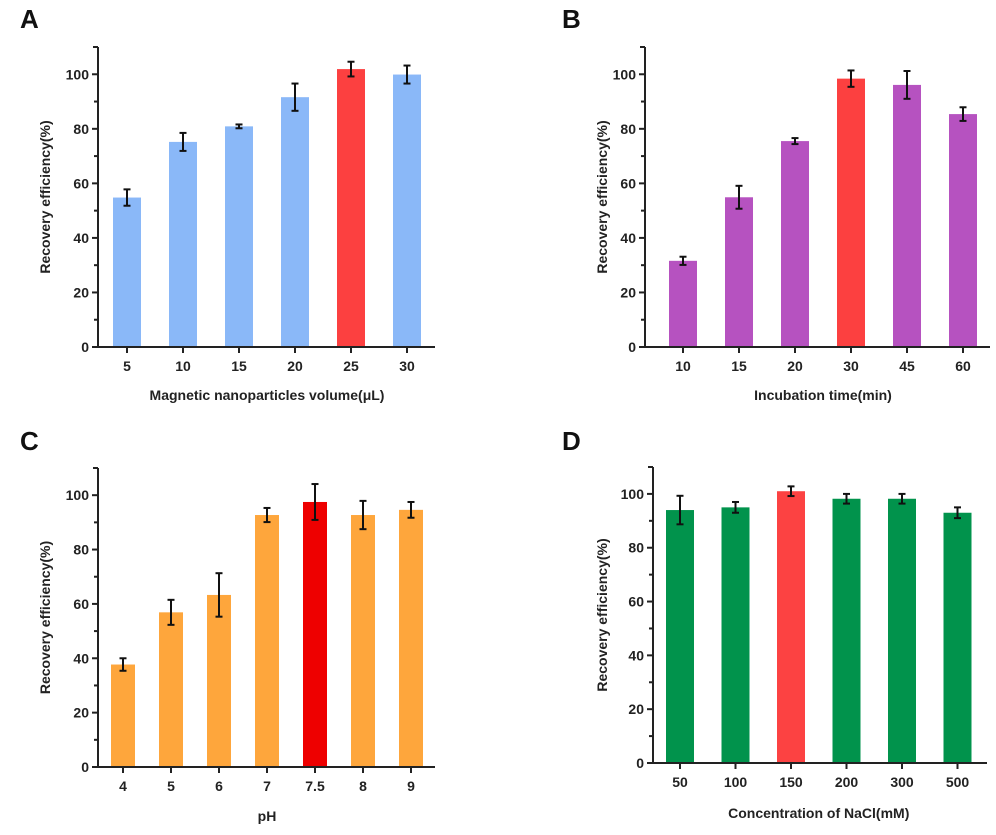 This screenshot has width=996, height=835. What do you see at coordinates (628, 129) in the screenshot?
I see `y-tick-label: 80` at bounding box center [628, 129].